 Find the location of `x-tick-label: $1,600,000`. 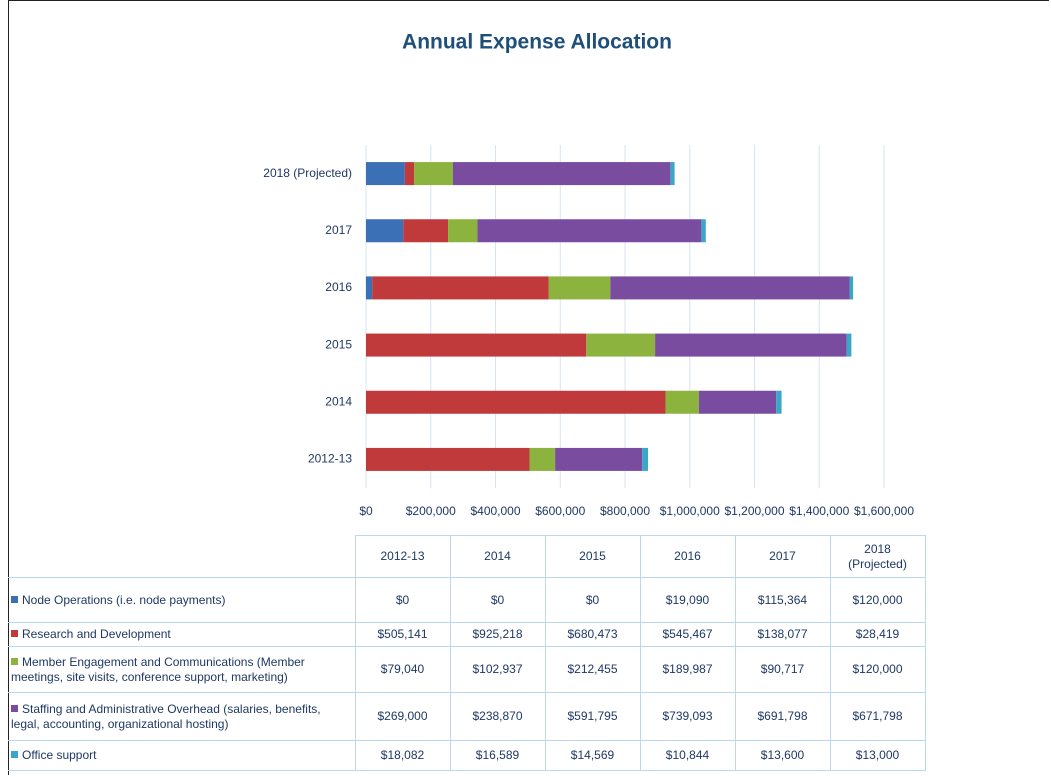

x-tick-label: $1,600,000 is located at coordinates (884, 511).